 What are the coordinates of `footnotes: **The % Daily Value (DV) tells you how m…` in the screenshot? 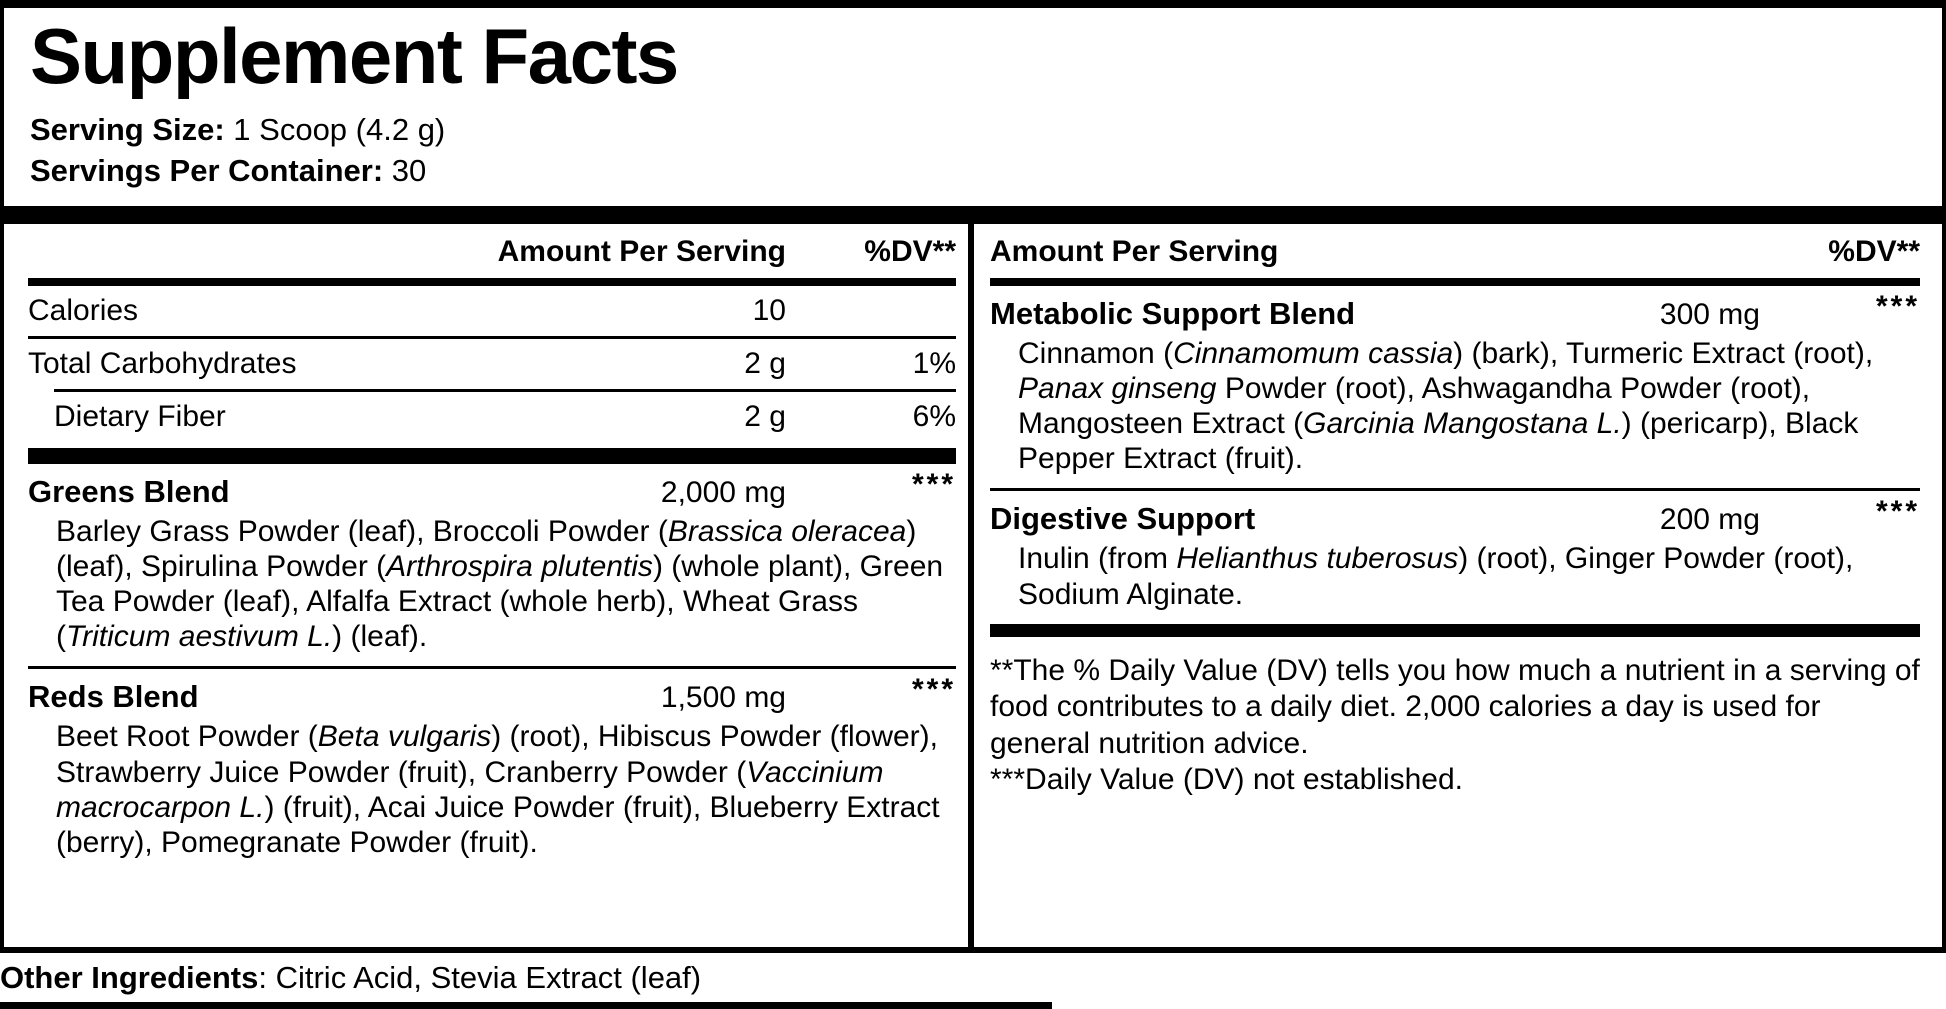 It's located at (1455, 726).